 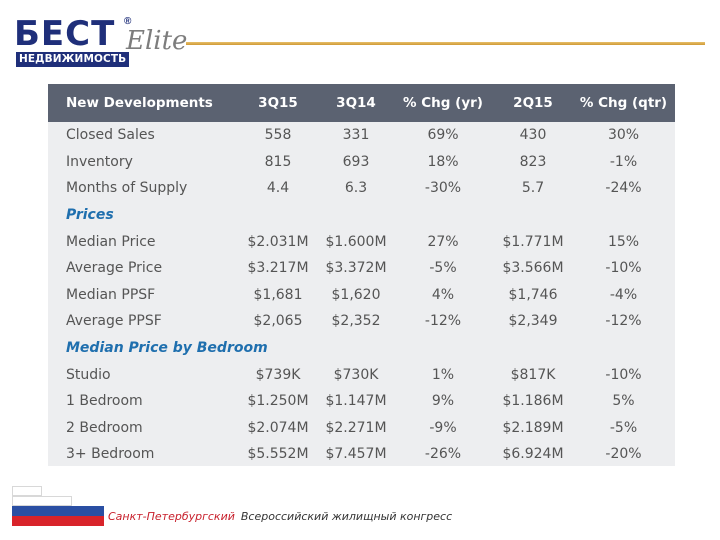 What do you see at coordinates (356, 188) in the screenshot?
I see `table-cell: 6.3` at bounding box center [356, 188].